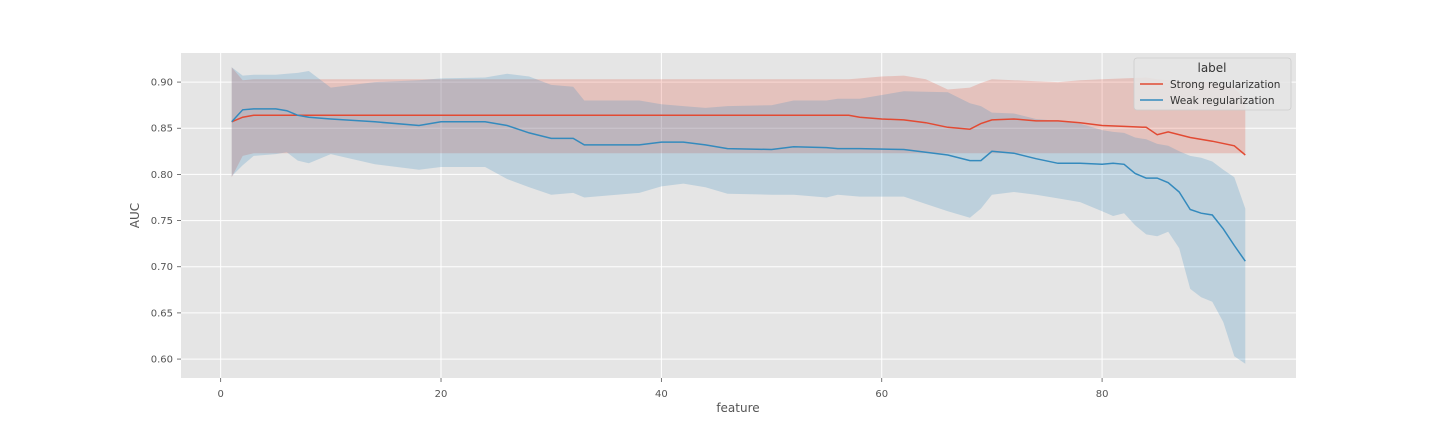 The height and width of the screenshot is (432, 1440). What do you see at coordinates (738, 135) in the screenshot?
I see `series-line-strong` at bounding box center [738, 135].